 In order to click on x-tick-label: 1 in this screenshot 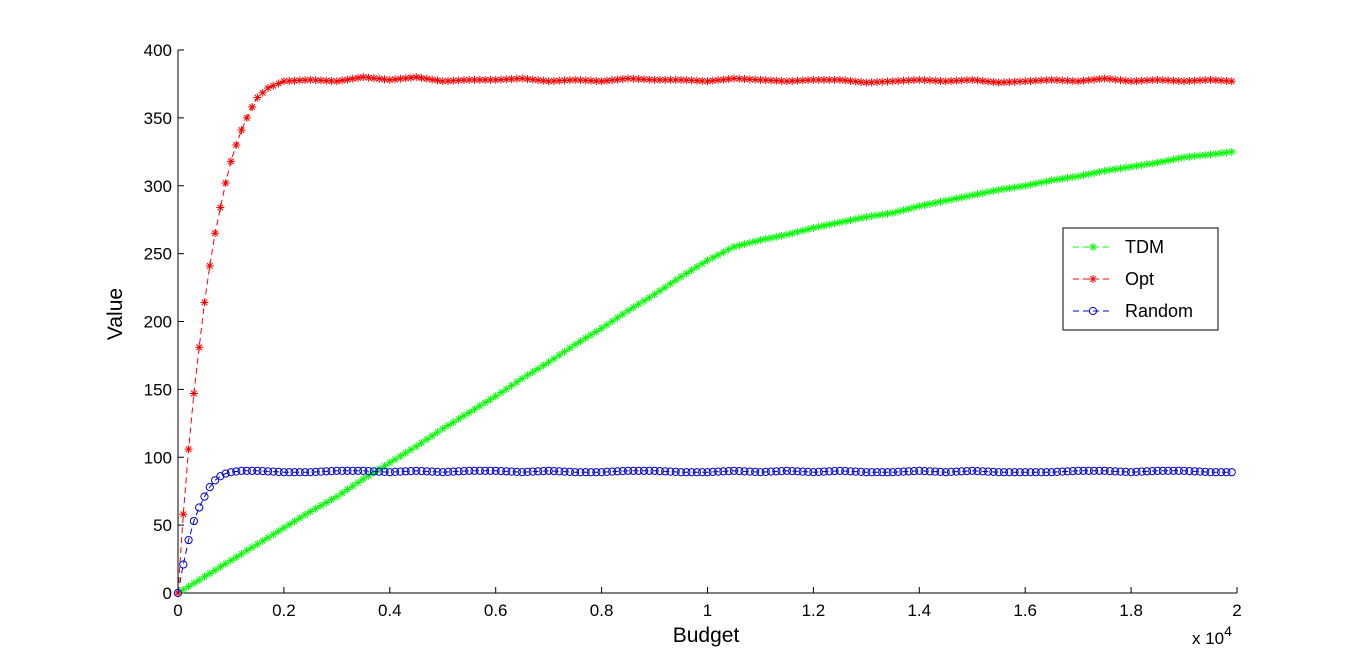, I will do `click(707, 610)`.